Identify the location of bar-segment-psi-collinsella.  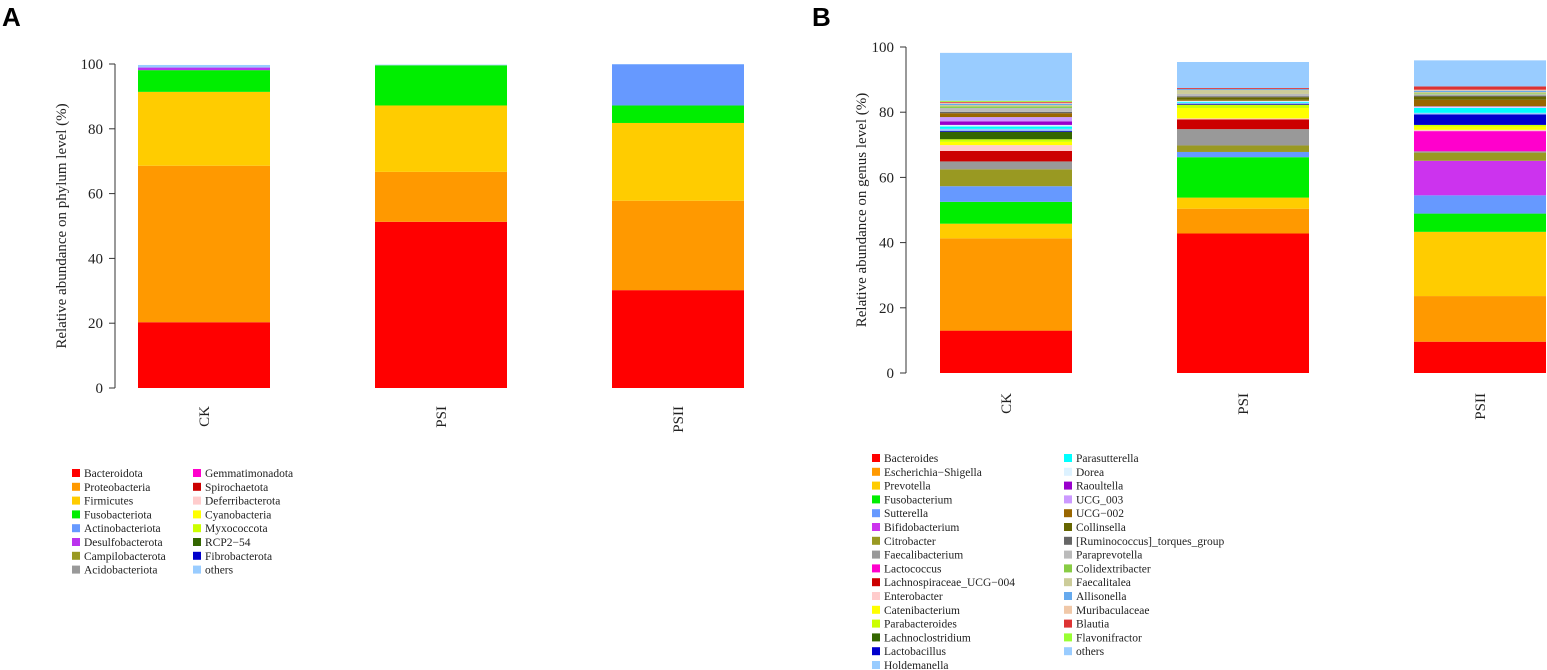
(1243, 98).